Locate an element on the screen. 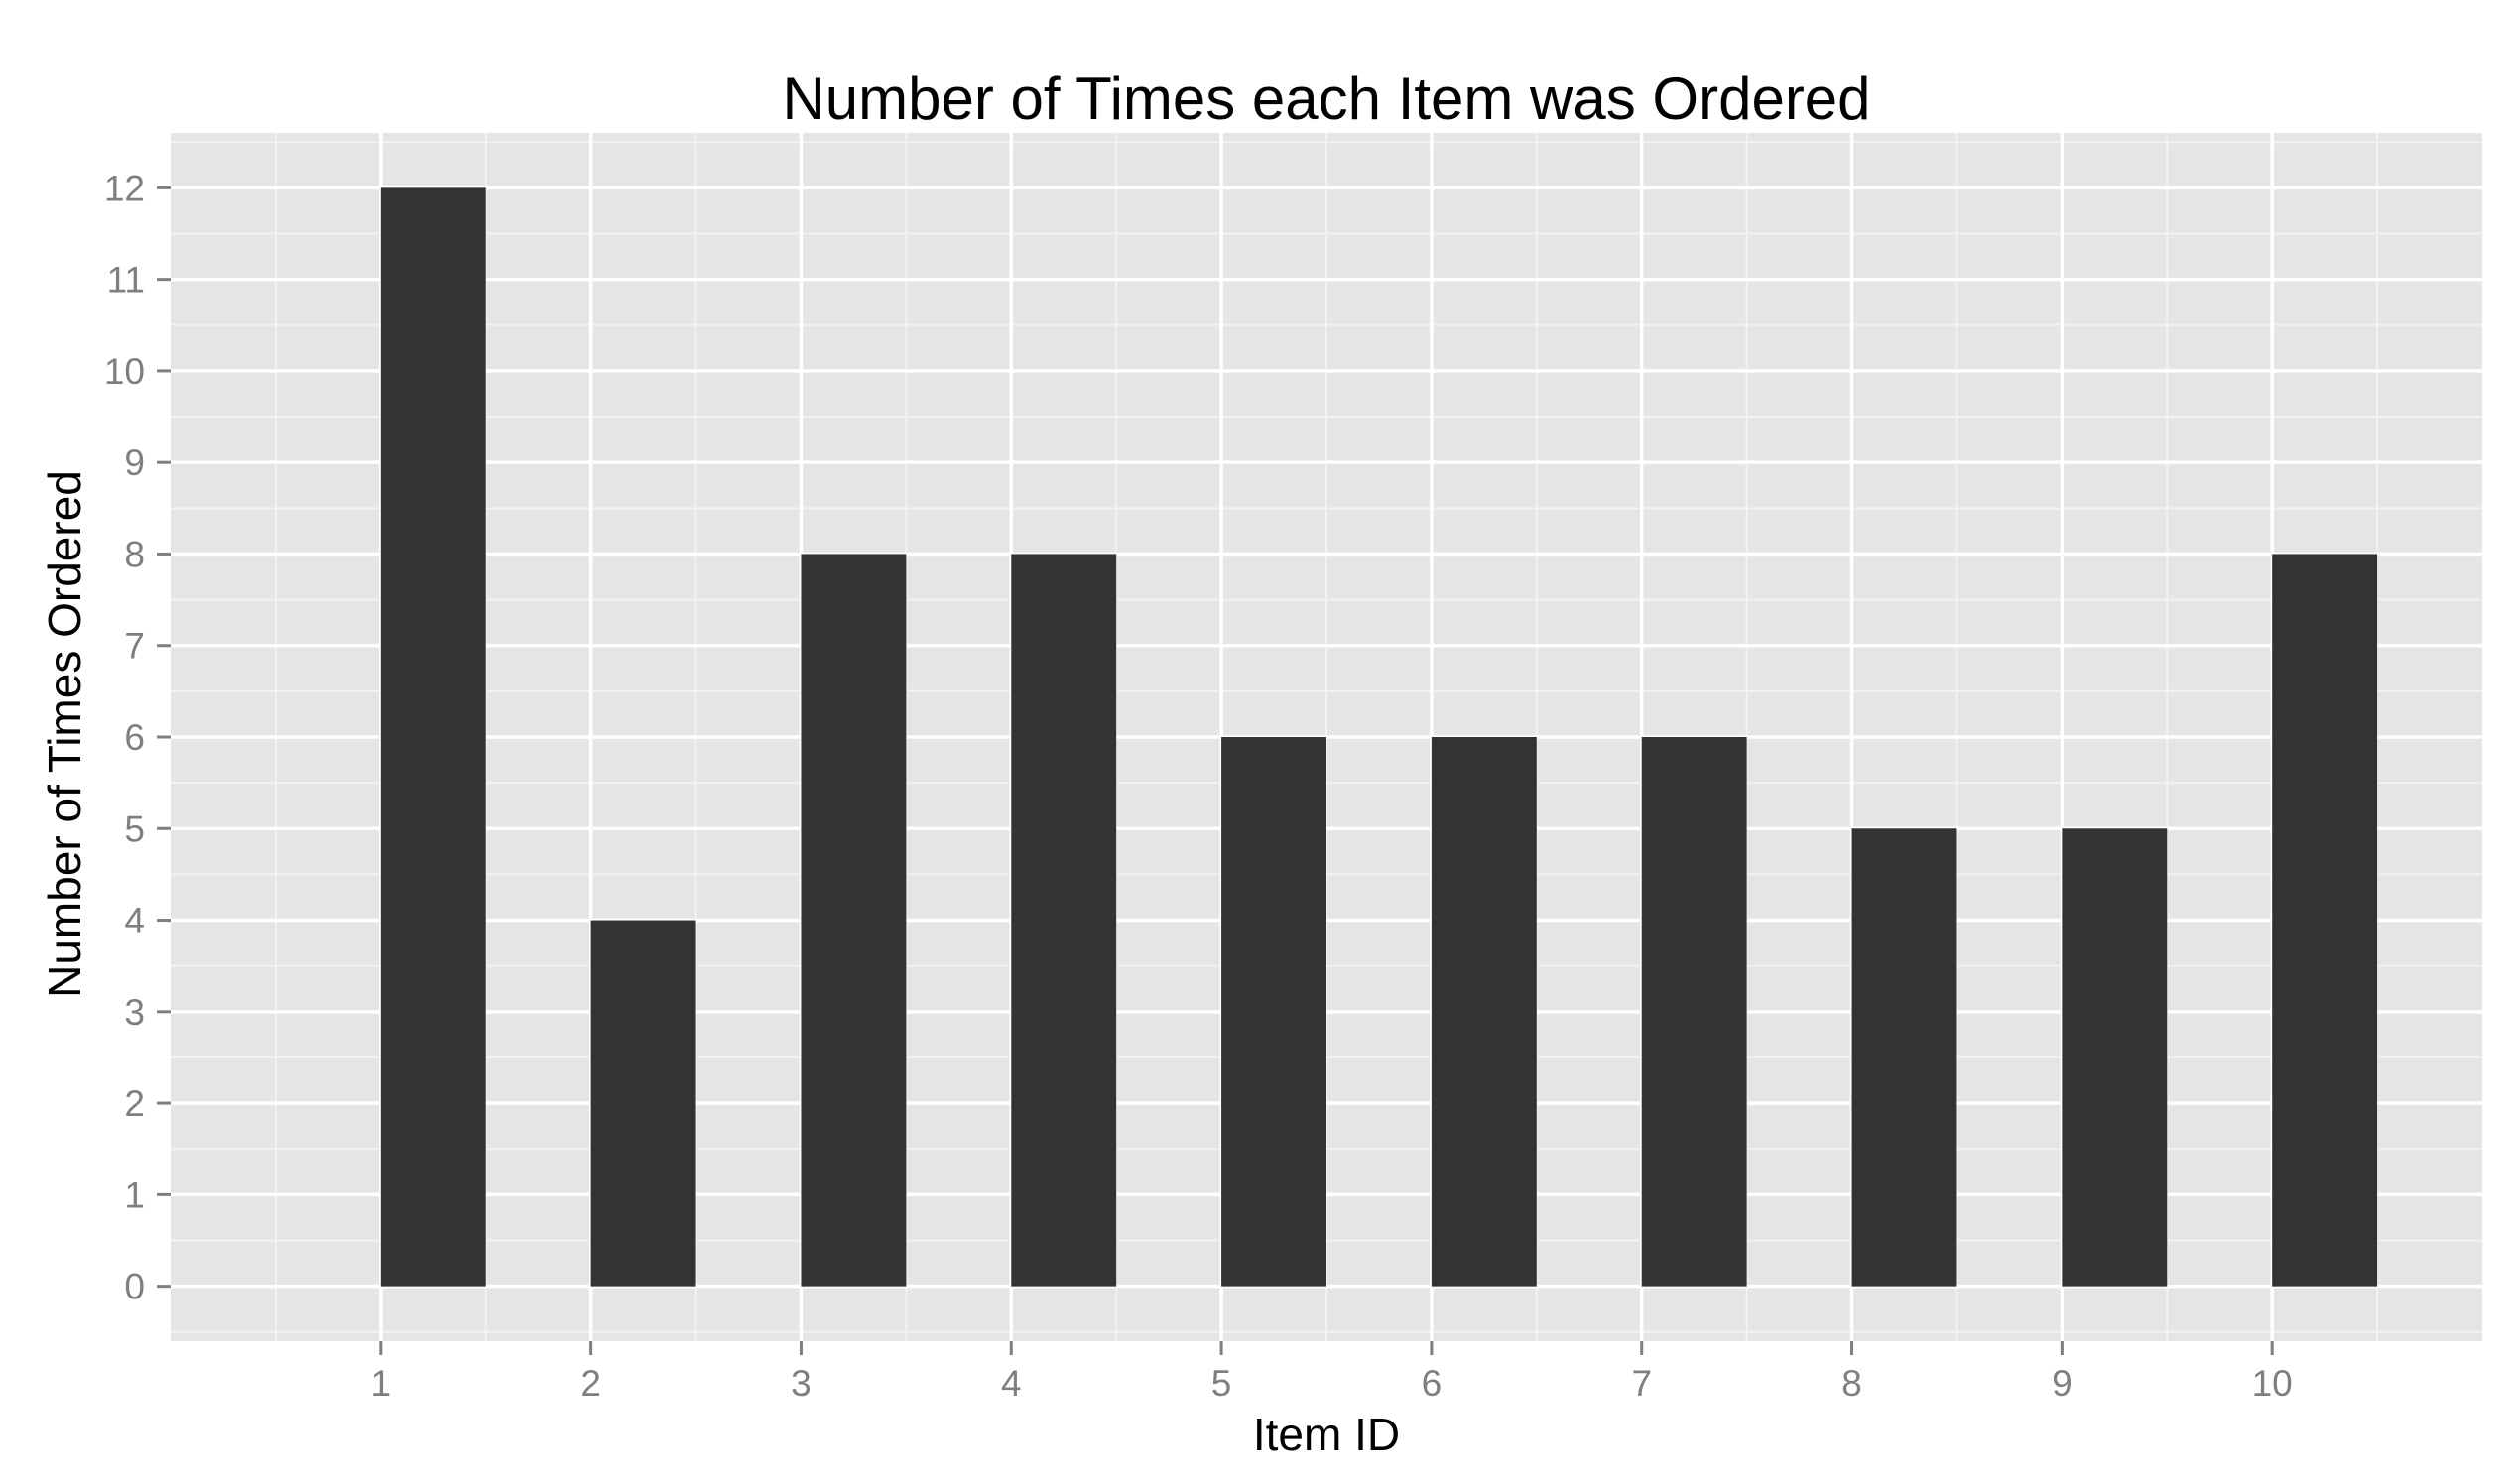 Image resolution: width=2517 pixels, height=1484 pixels. x-axis-label: Item ID is located at coordinates (1327, 1434).